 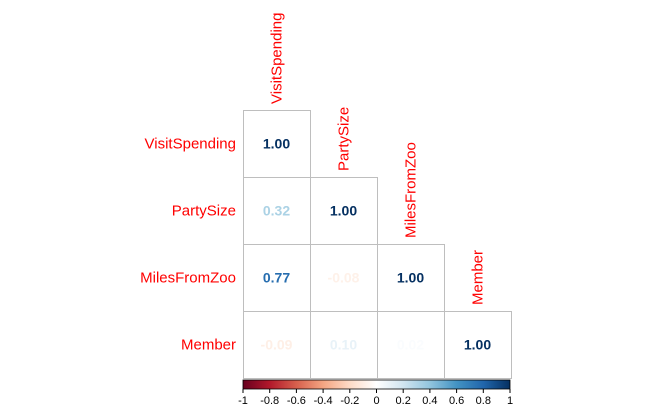 What do you see at coordinates (190, 144) in the screenshot?
I see `row-label-visit-spending: VisitSpending` at bounding box center [190, 144].